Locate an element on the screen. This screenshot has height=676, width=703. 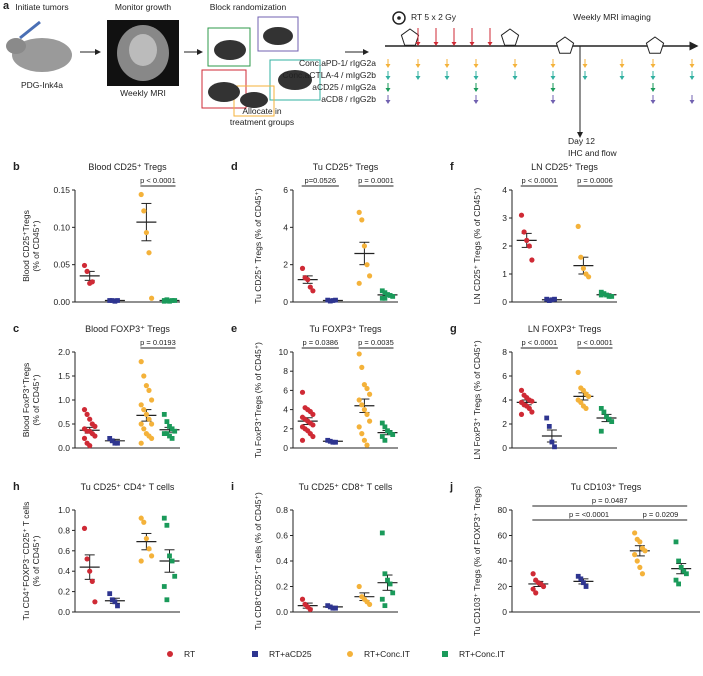
step-label: Monitor growth is located at coordinates (143, 7).